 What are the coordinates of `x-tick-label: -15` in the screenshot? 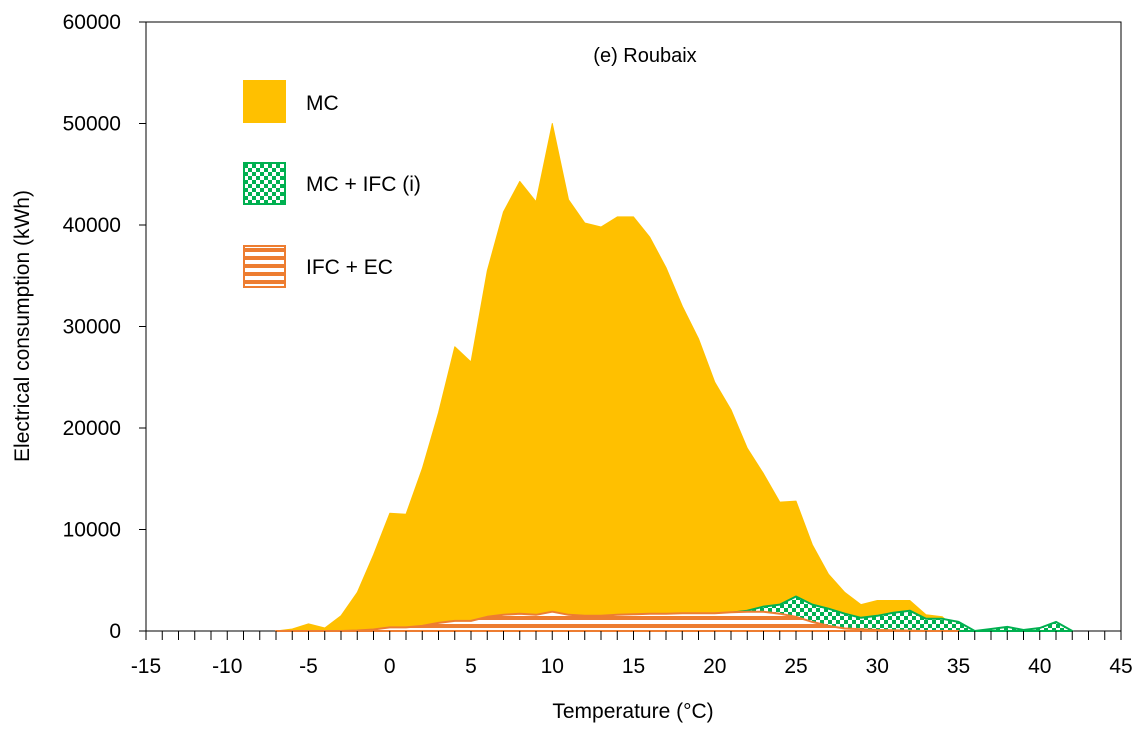 It's located at (146, 666).